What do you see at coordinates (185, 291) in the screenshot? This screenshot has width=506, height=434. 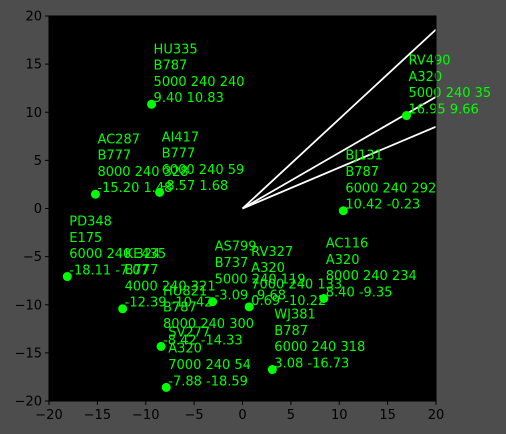 I see `aircraft-id: HU821` at bounding box center [185, 291].